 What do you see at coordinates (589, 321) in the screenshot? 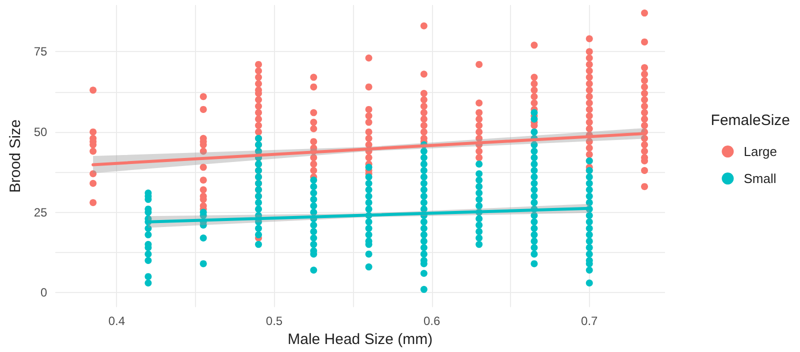
I see `x-tick-label: 0.7` at bounding box center [589, 321].